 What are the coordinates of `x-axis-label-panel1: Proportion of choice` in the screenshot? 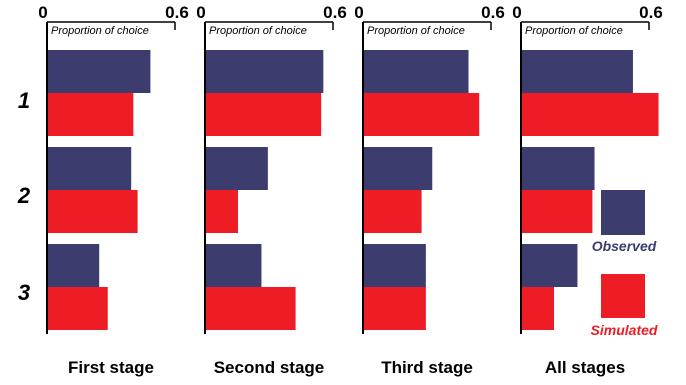 It's located at (100, 31).